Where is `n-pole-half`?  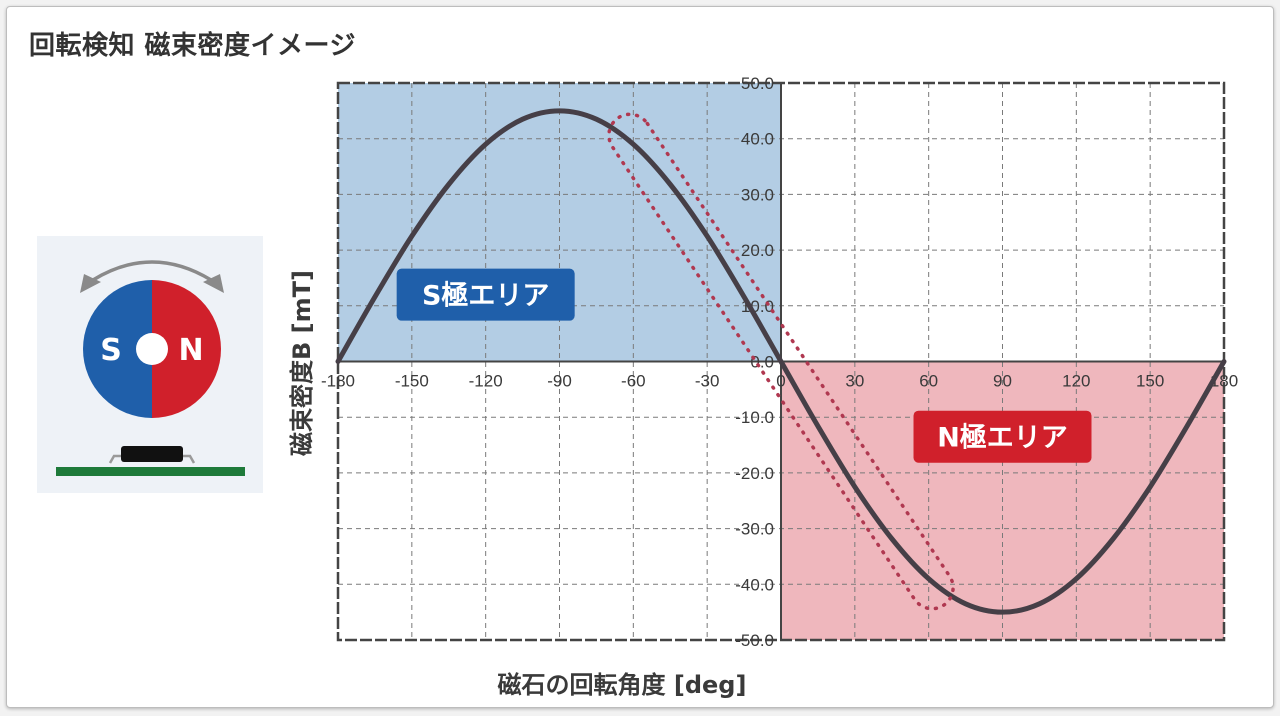 n-pole-half is located at coordinates (186, 349).